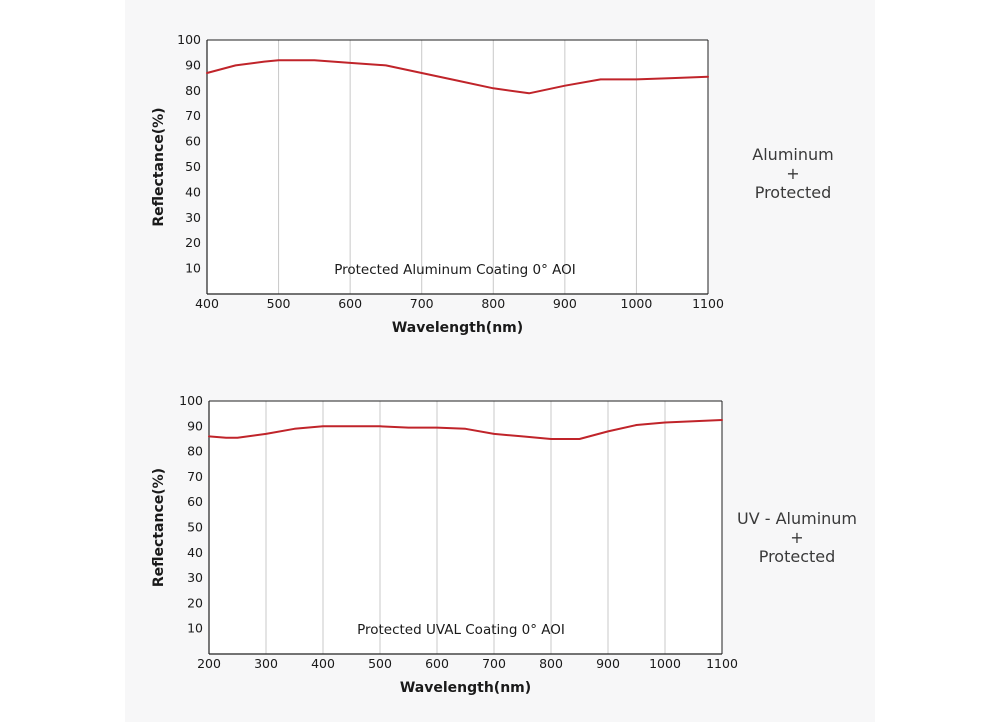 This screenshot has height=722, width=1000. Describe the element at coordinates (266, 663) in the screenshot. I see `x-tick-label: 300` at that location.